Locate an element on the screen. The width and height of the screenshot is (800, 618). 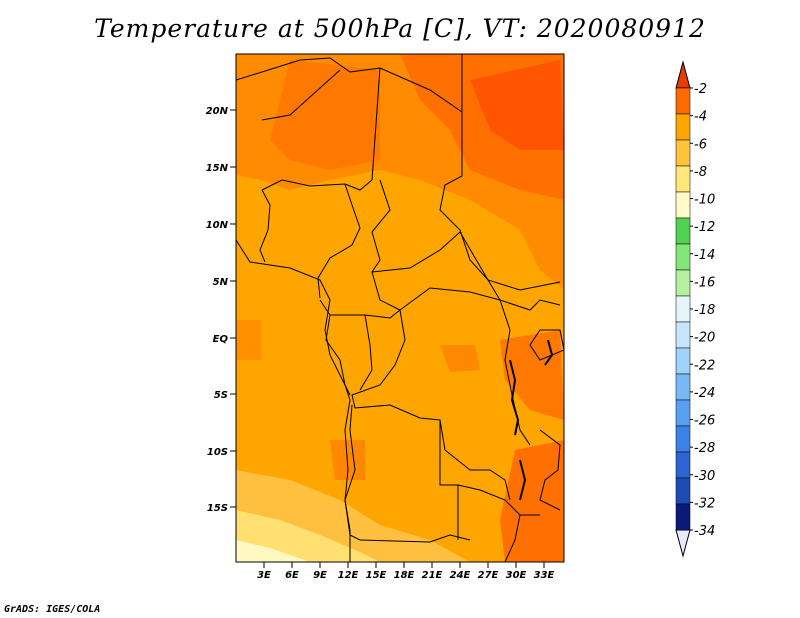
lat-label: 15S is located at coordinates (217, 508).